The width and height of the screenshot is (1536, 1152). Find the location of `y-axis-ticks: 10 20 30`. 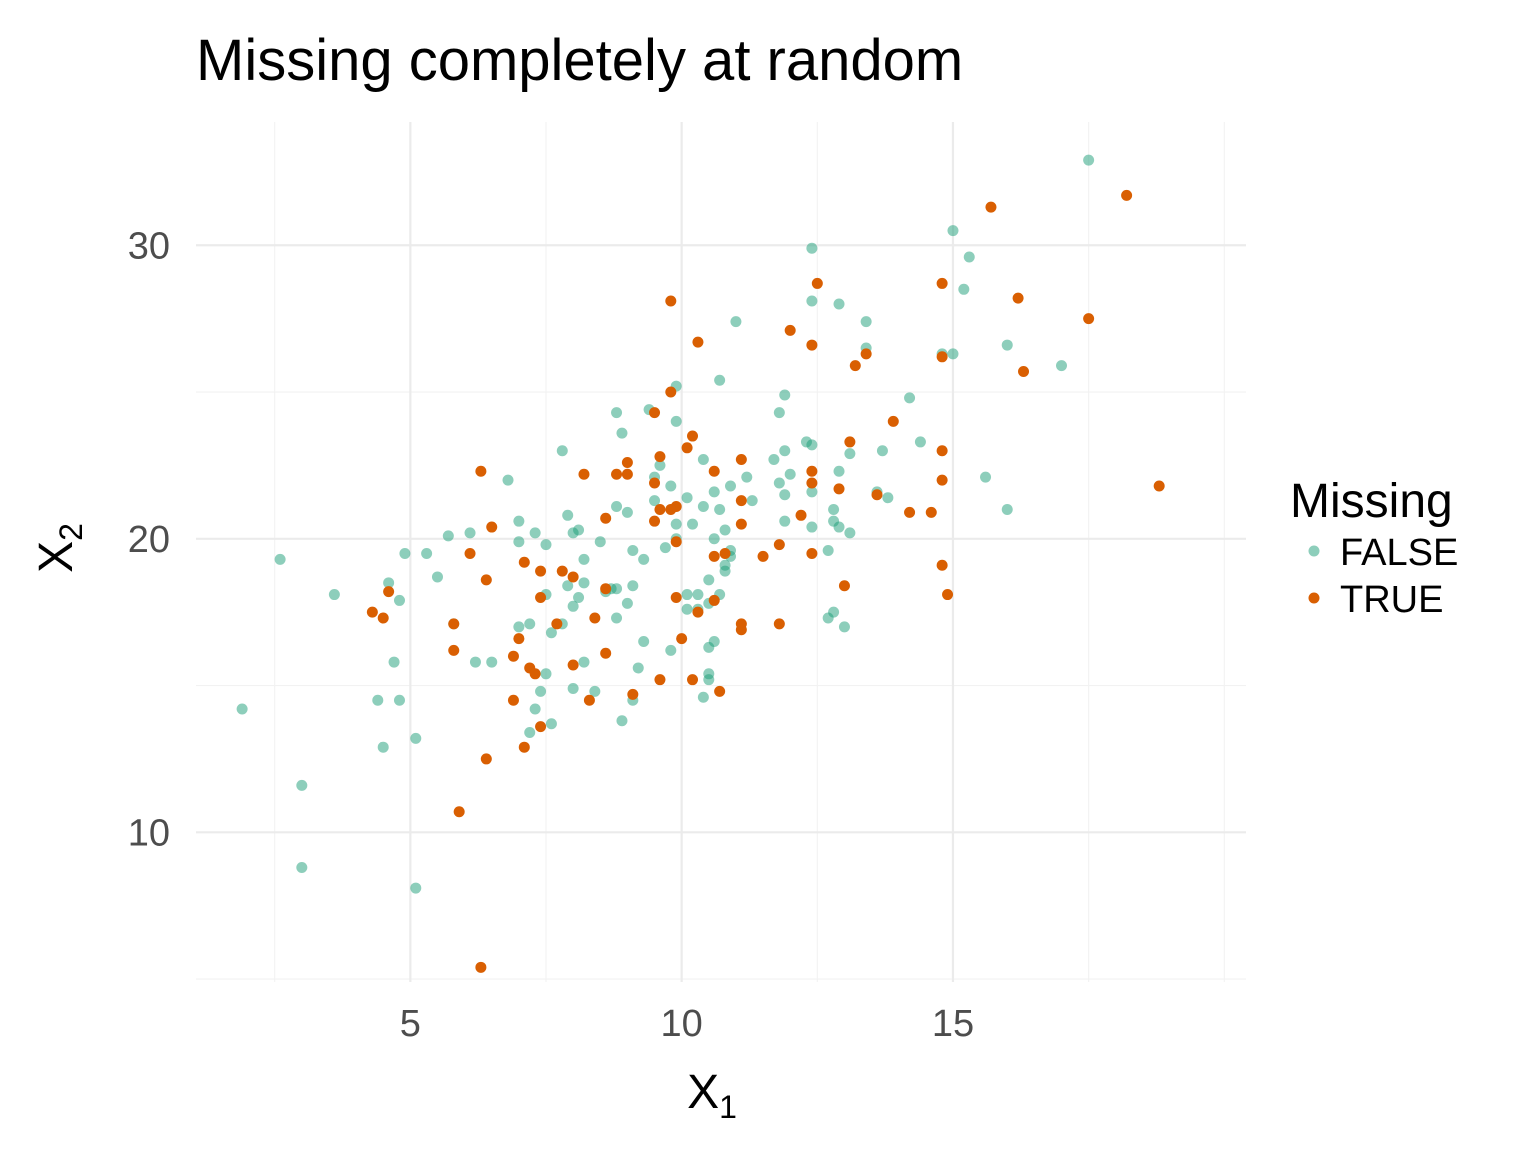

y-axis-ticks: 10 20 30 is located at coordinates (149, 539).